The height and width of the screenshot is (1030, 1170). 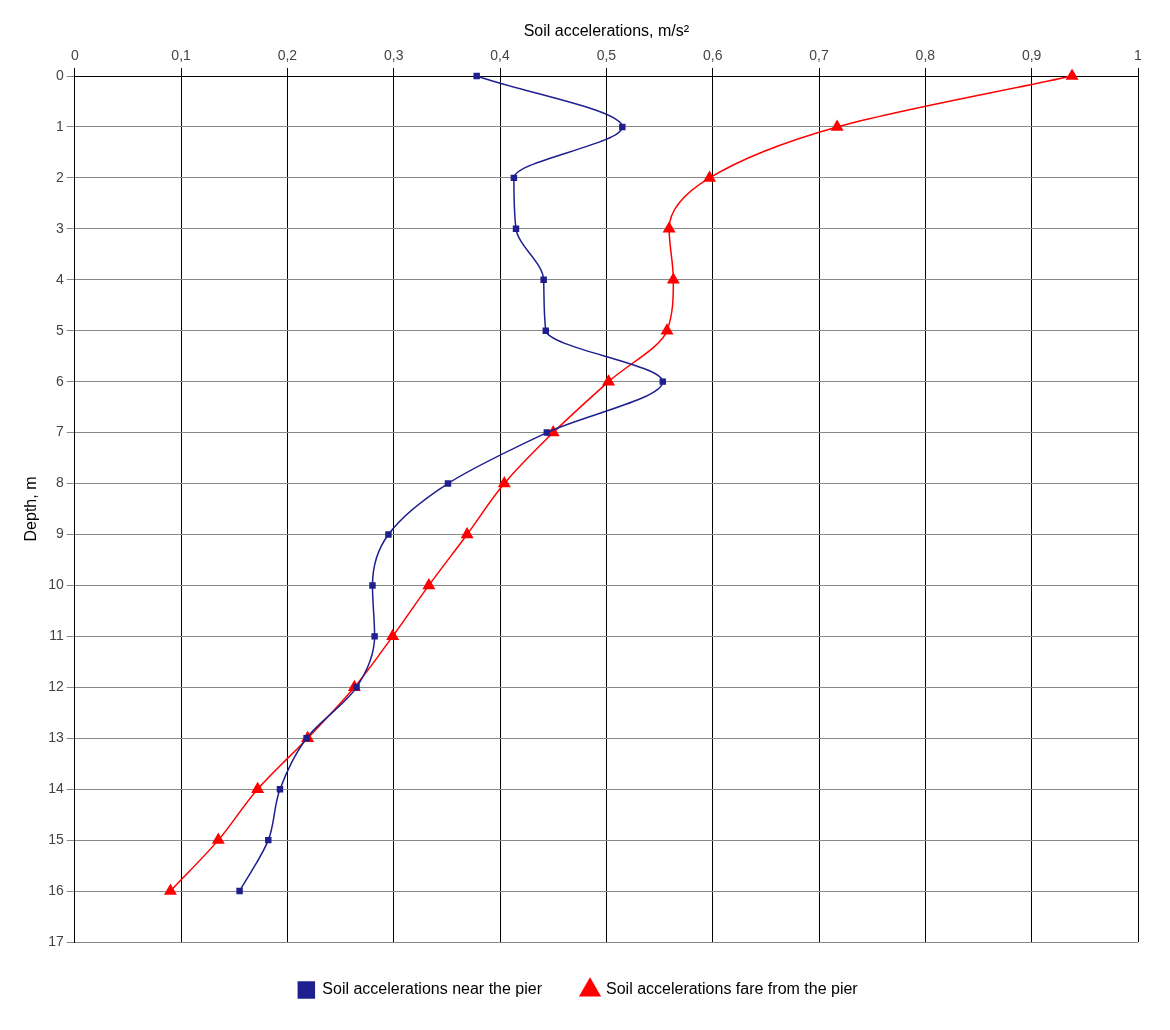 I want to click on y-tick-label: 14, so click(x=56, y=788).